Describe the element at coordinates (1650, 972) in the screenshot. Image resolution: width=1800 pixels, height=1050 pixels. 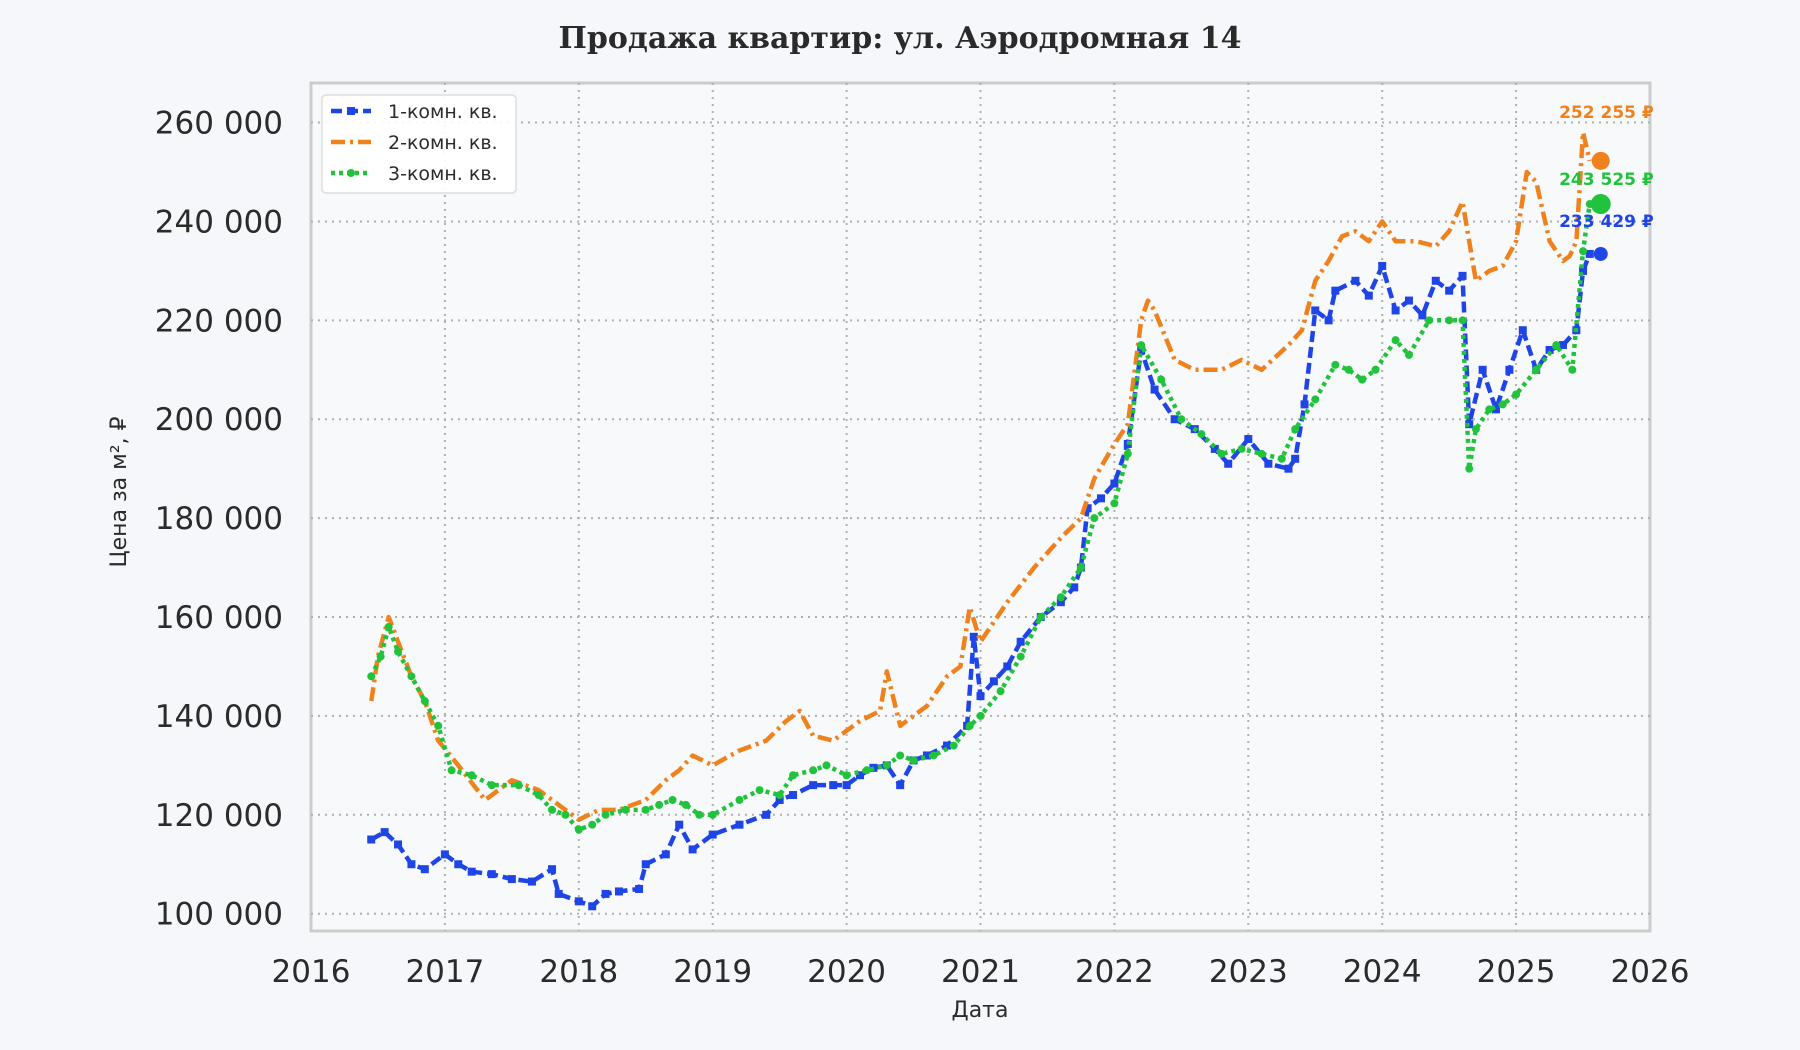
I see `x-tick-label: 2026` at that location.